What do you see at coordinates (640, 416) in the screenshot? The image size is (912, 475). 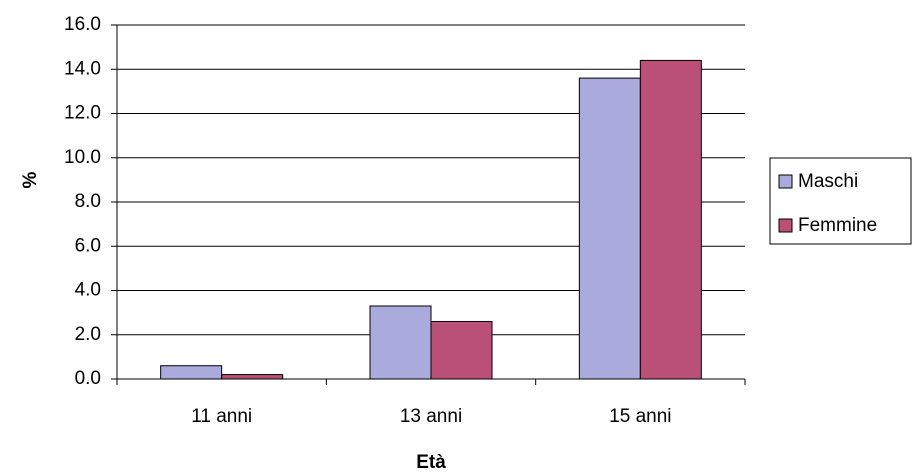 I see `x-tick-label: 15 anni` at bounding box center [640, 416].